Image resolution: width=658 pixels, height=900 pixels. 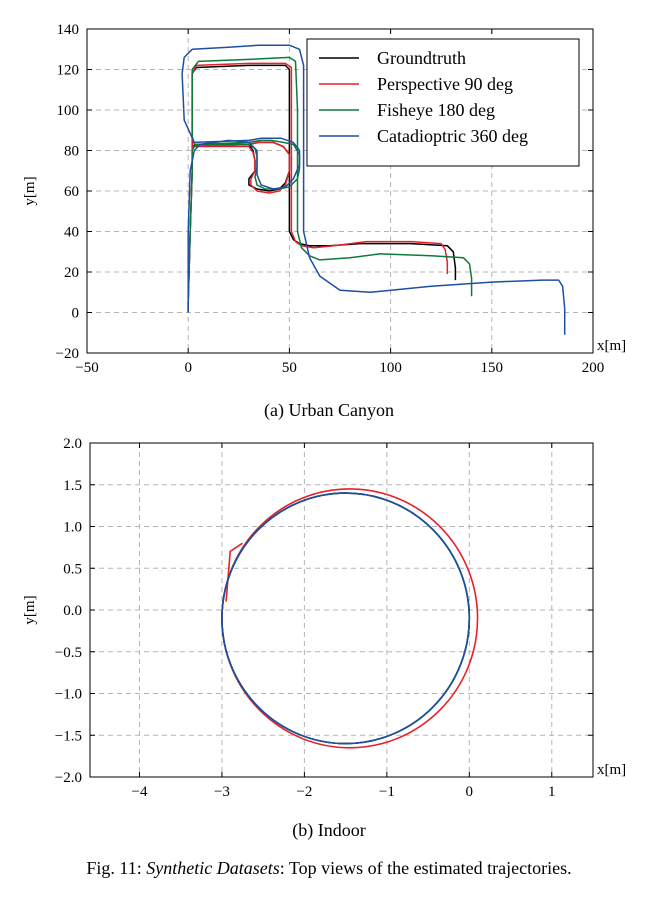 What do you see at coordinates (68, 30) in the screenshot?
I see `y-tick-label: 140` at bounding box center [68, 30].